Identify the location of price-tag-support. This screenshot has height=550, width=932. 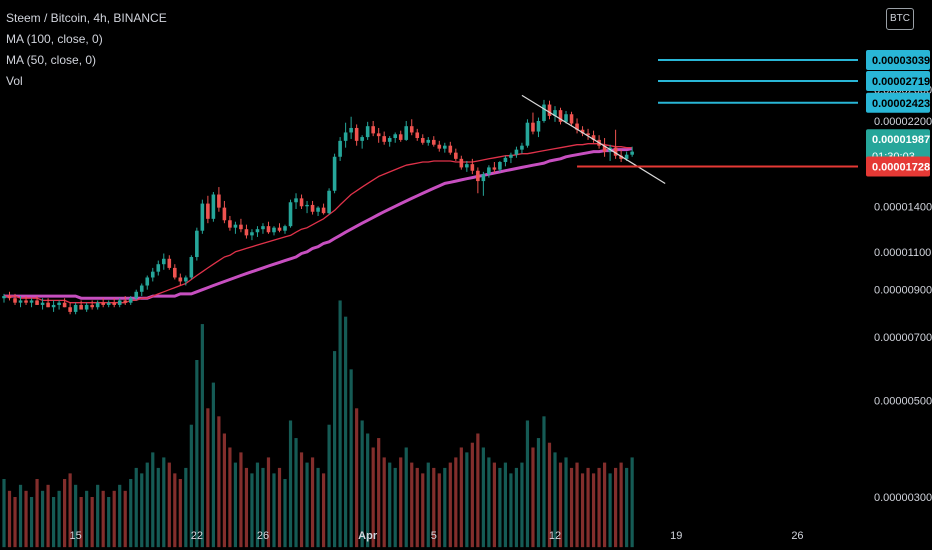
(898, 166).